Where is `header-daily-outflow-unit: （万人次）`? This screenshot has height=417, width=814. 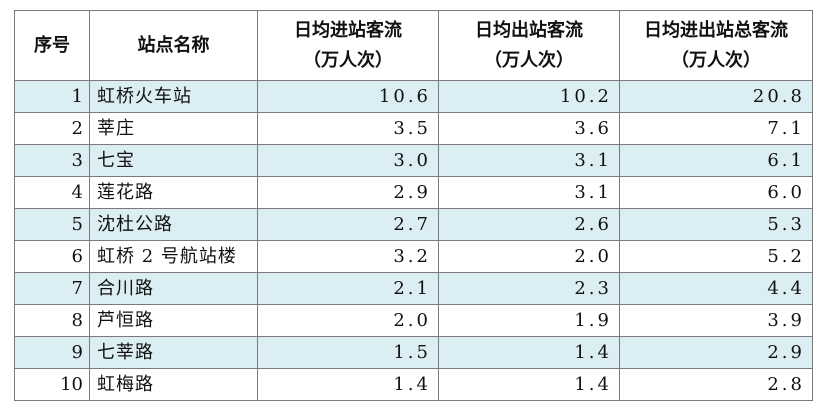 header-daily-outflow-unit: （万人次） is located at coordinates (529, 60).